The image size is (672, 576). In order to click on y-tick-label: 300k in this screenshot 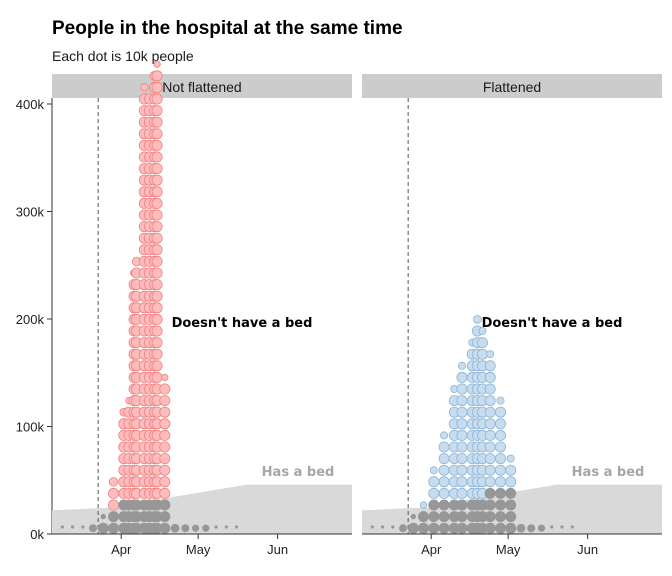, I will do `click(30, 212)`.